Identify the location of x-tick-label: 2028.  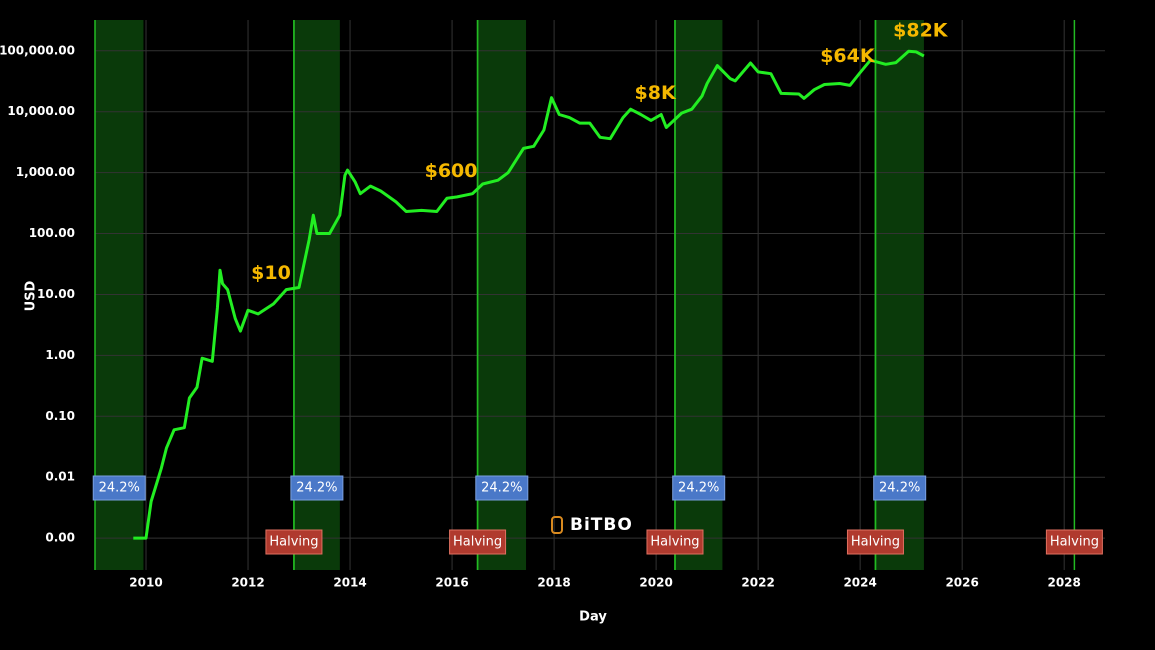
(1063, 583).